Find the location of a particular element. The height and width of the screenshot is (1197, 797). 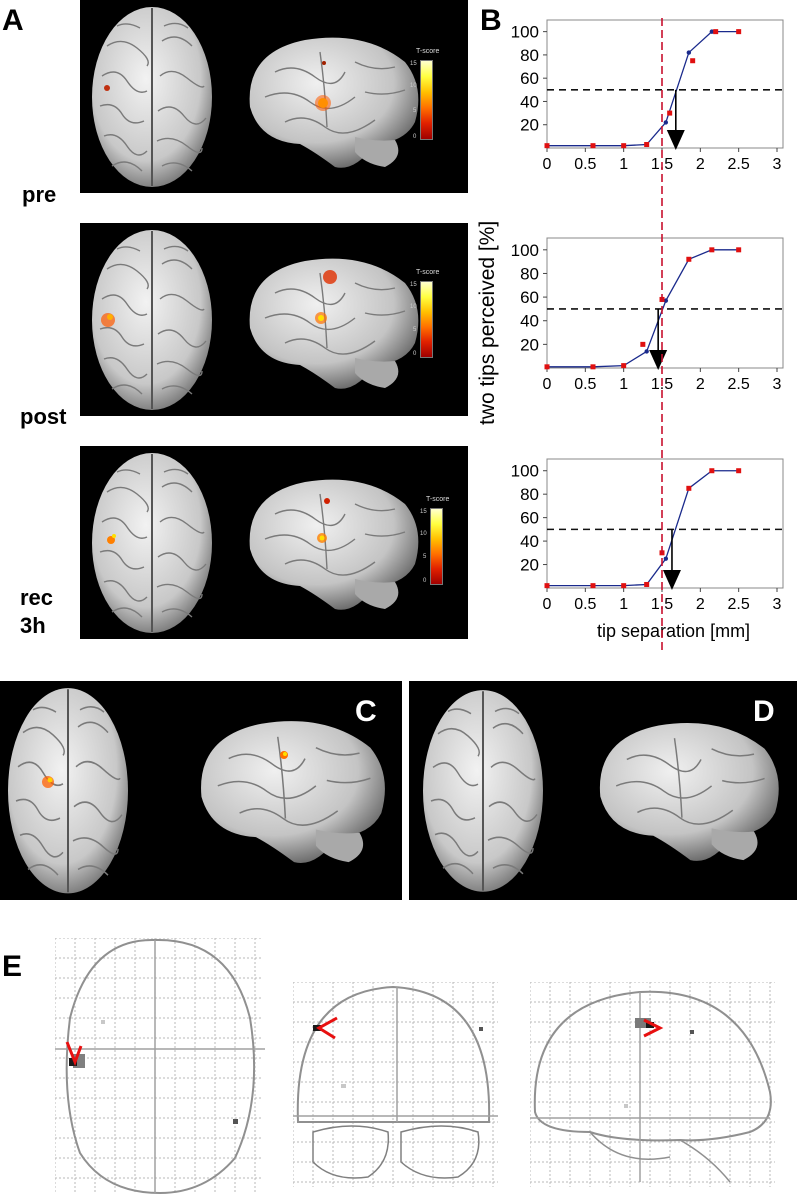

brain-panel-c: C is located at coordinates (201, 790).